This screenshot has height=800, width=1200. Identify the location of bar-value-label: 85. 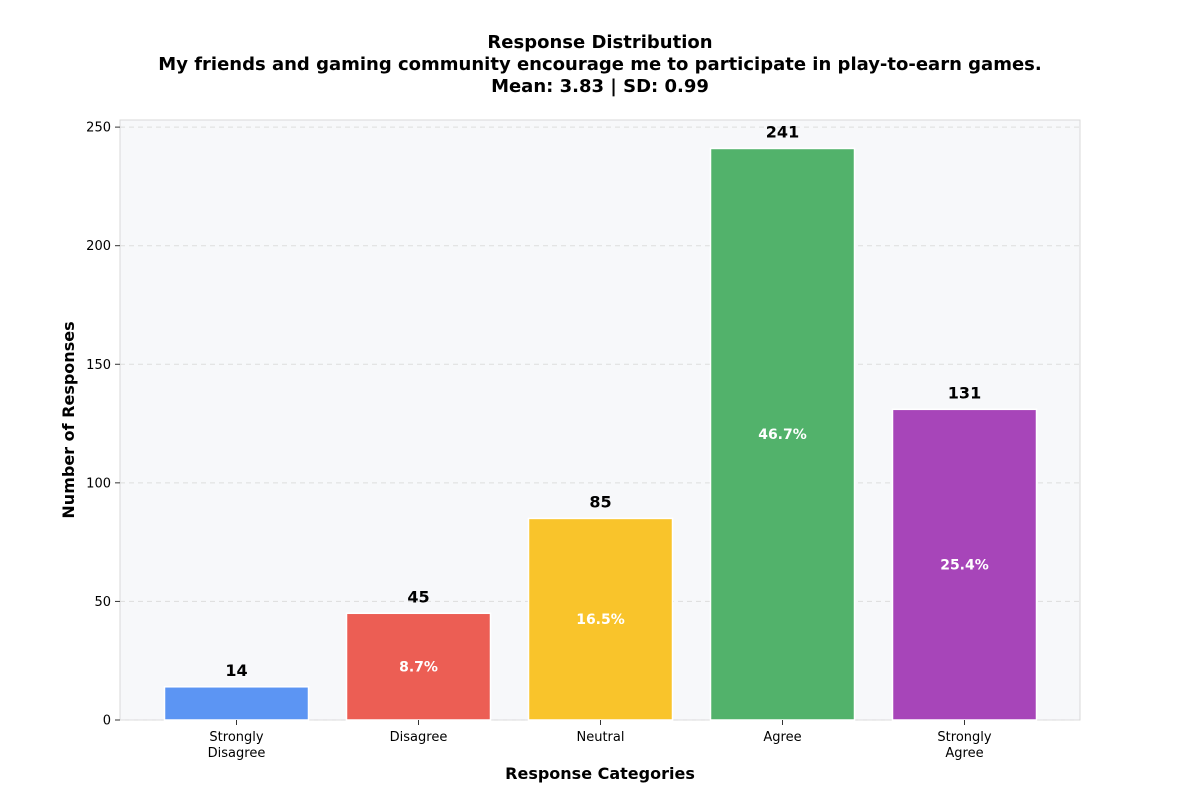
(600, 501).